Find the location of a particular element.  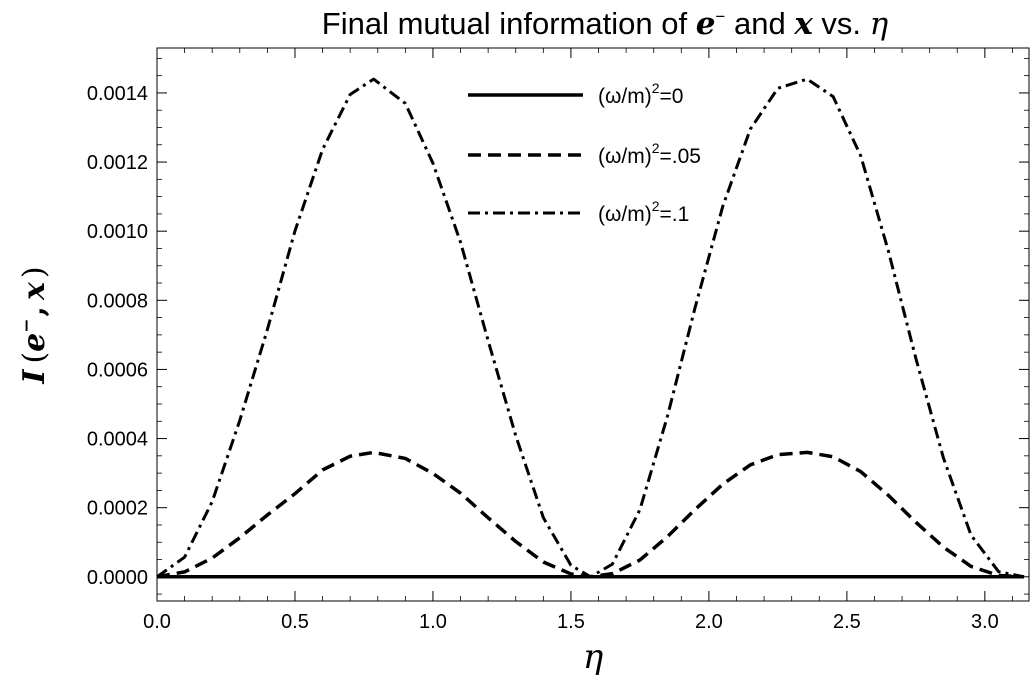

legend-label-2: (ω/m)2=.1 is located at coordinates (643, 212).